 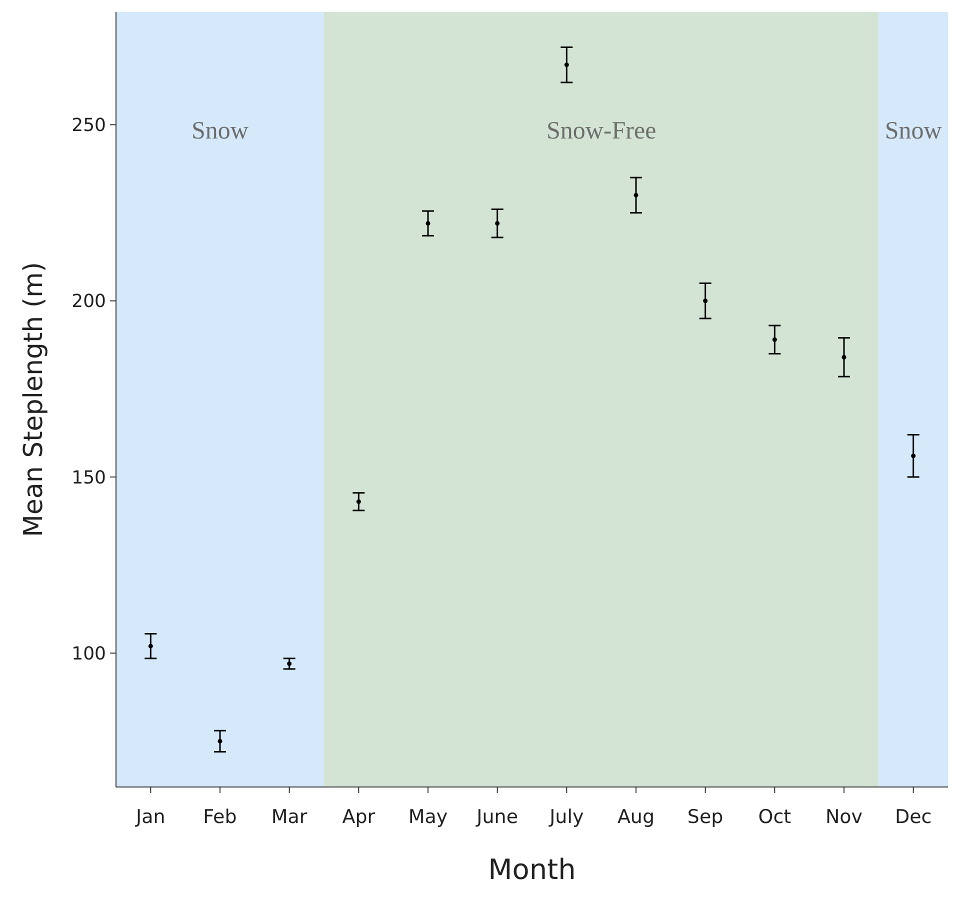 What do you see at coordinates (532, 869) in the screenshot?
I see `x-axis-title: Month` at bounding box center [532, 869].